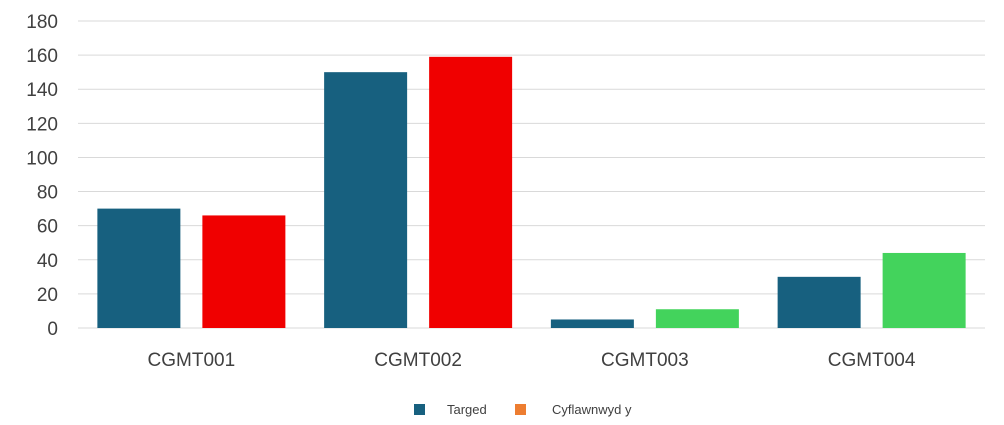 This screenshot has width=1004, height=425. What do you see at coordinates (47, 295) in the screenshot?
I see `y-tick-label: 20` at bounding box center [47, 295].